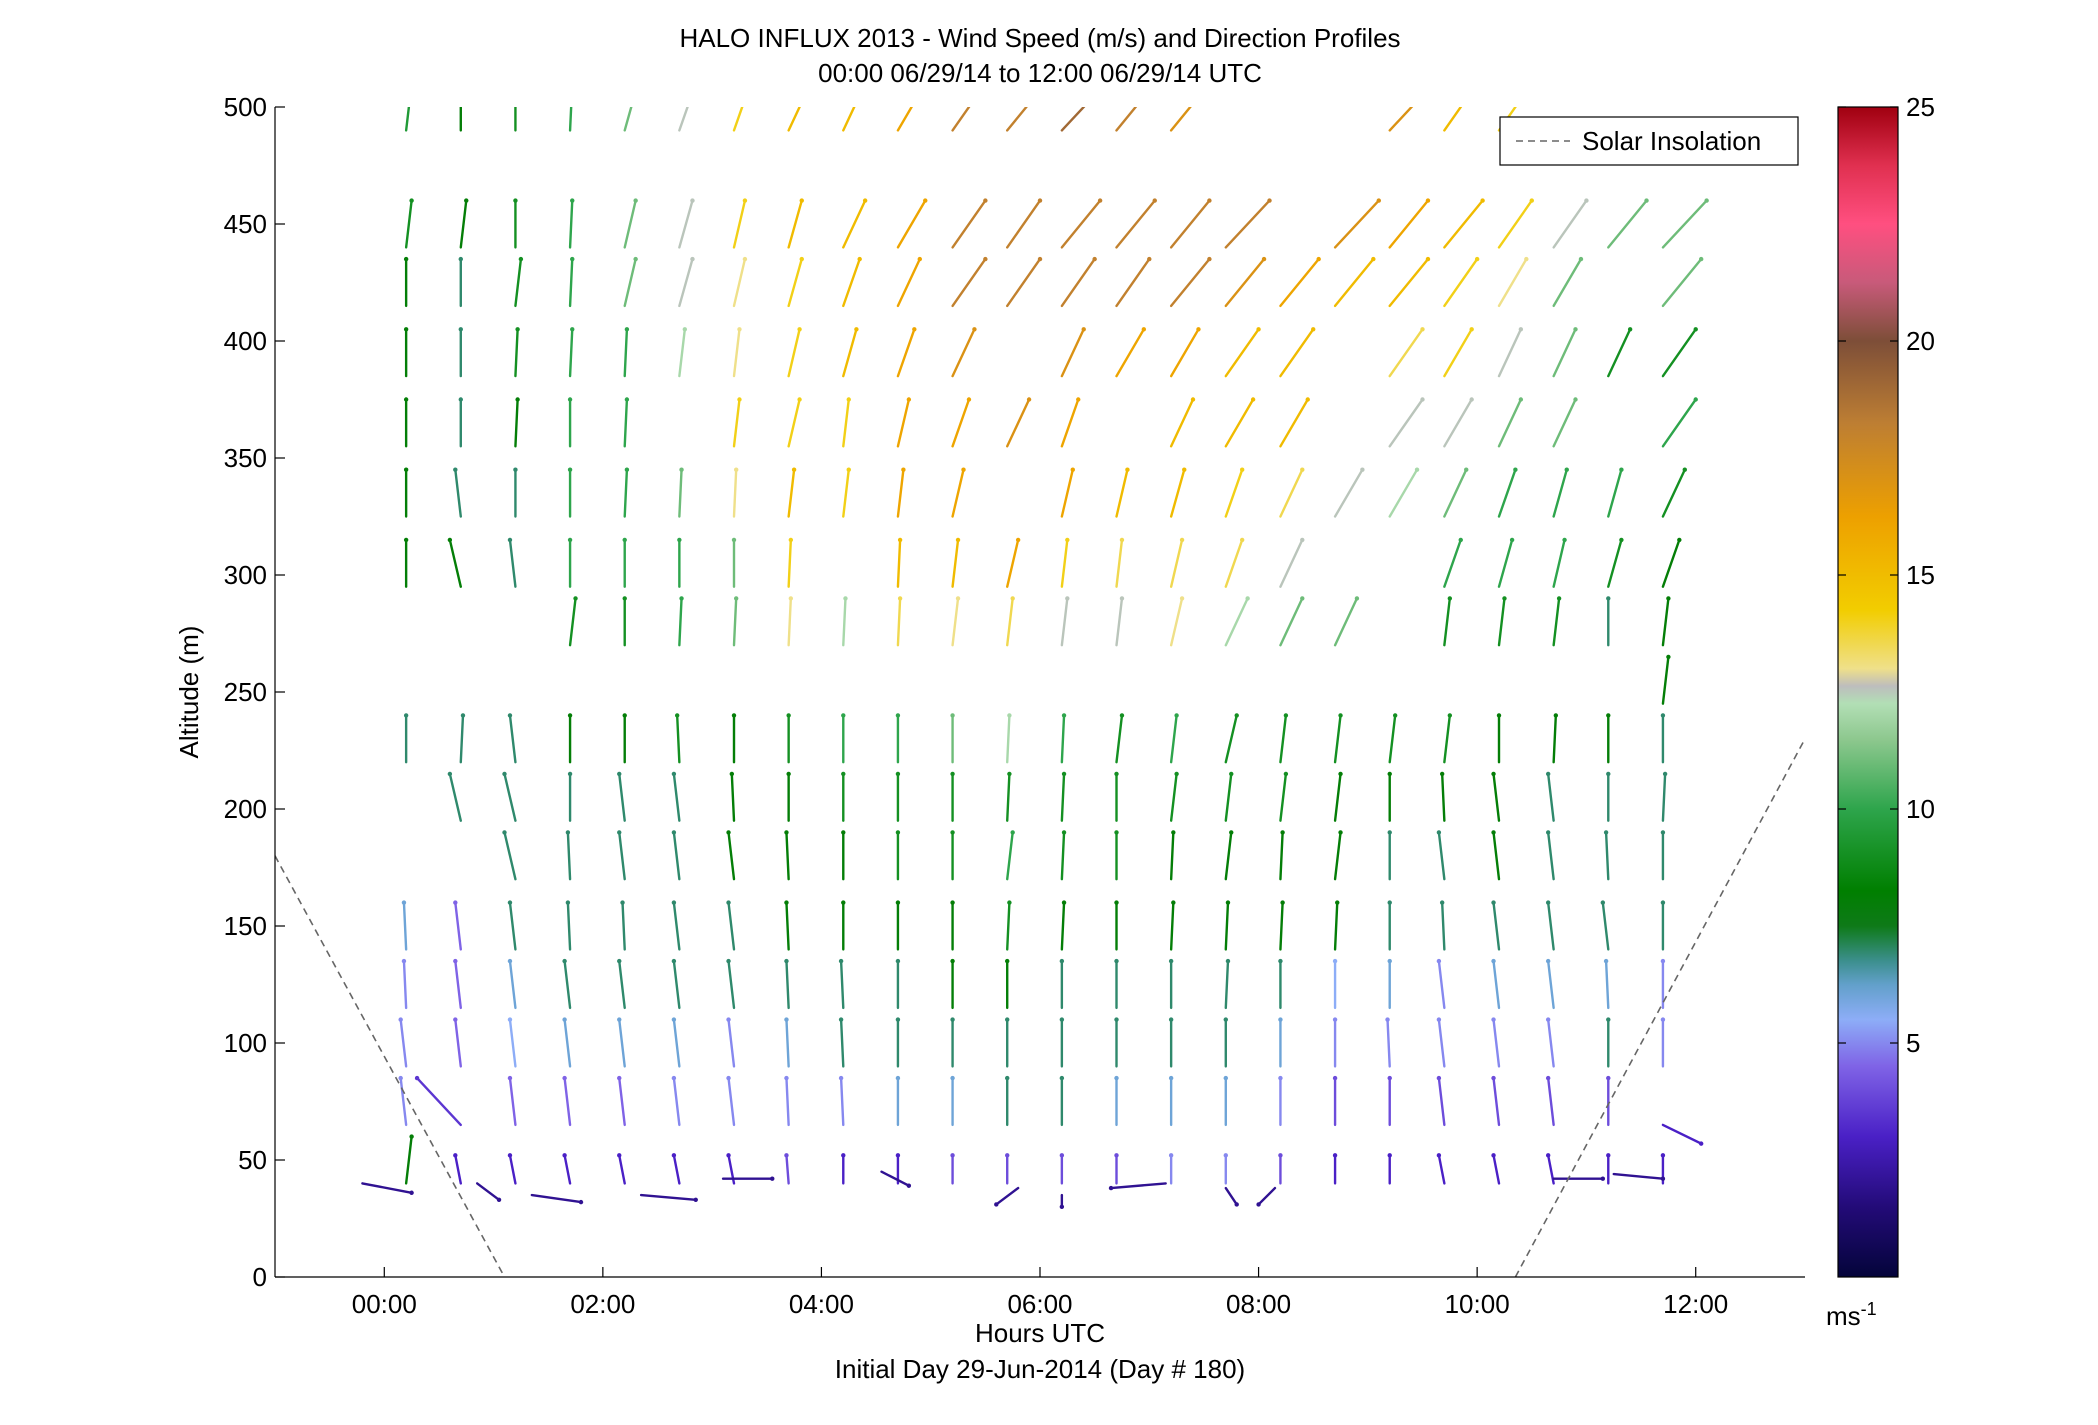 This screenshot has width=2098, height=1425. What do you see at coordinates (1886, 575) in the screenshot?
I see `colorbar-ticks: 5 10 15 20 25` at bounding box center [1886, 575].